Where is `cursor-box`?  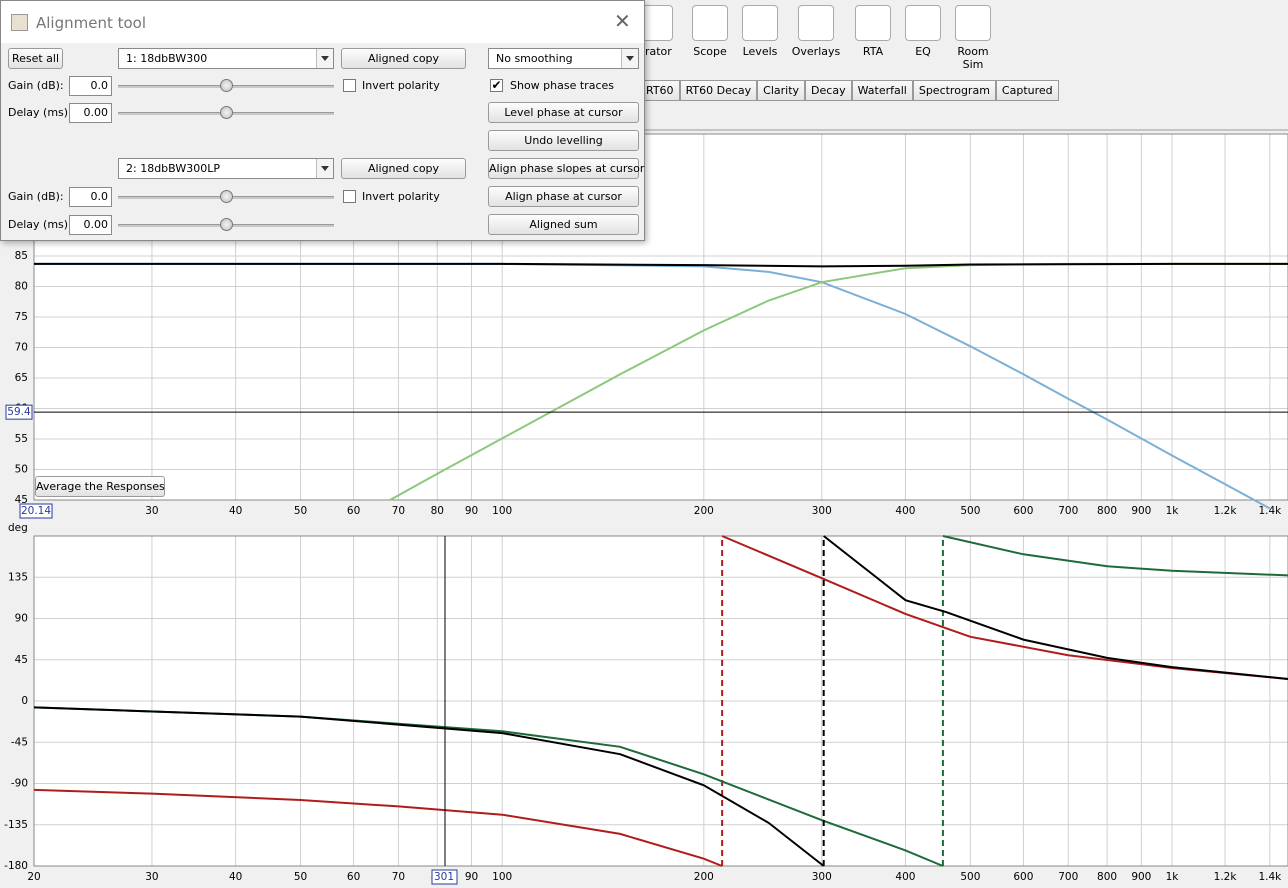
cursor-box is located at coordinates (19, 412).